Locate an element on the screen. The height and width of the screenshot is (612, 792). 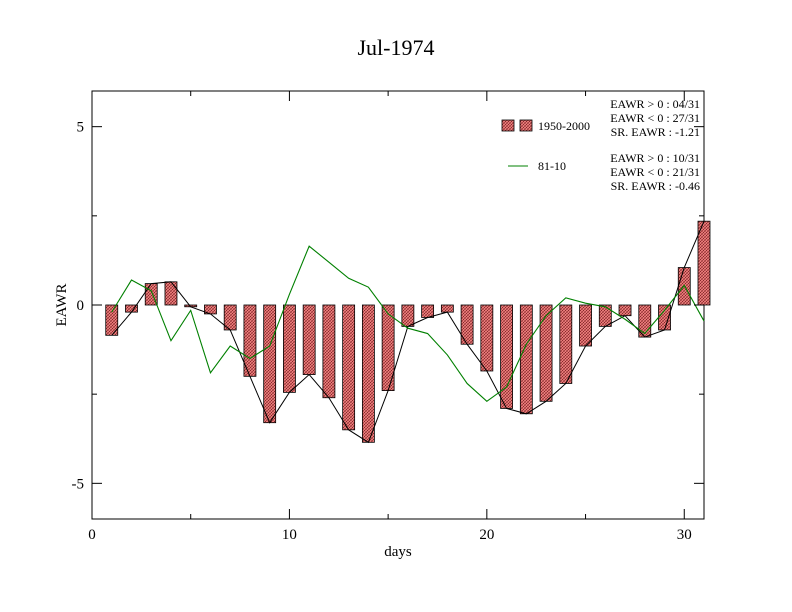
stat-text: EAWR > 0 : 10/31 is located at coordinates (655, 158).